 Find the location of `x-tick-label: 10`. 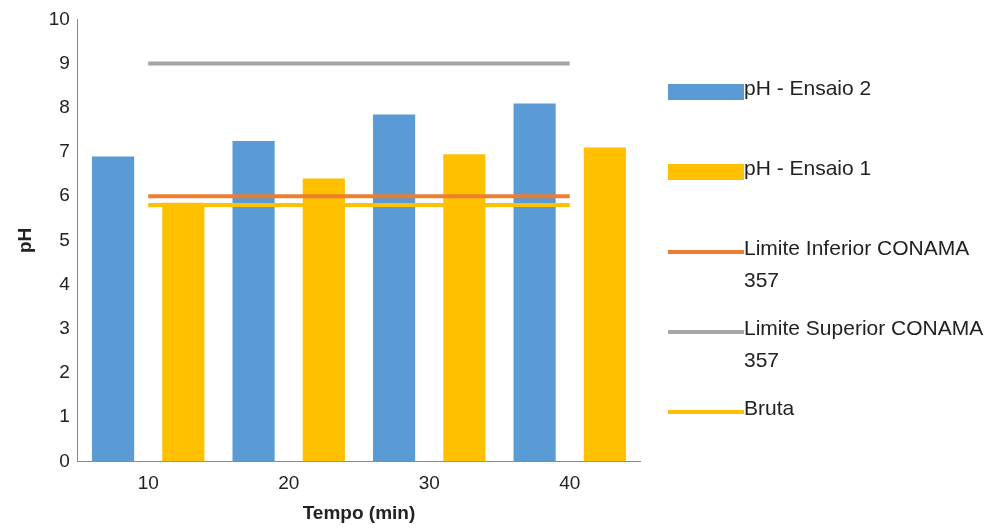

x-tick-label: 10 is located at coordinates (148, 483).